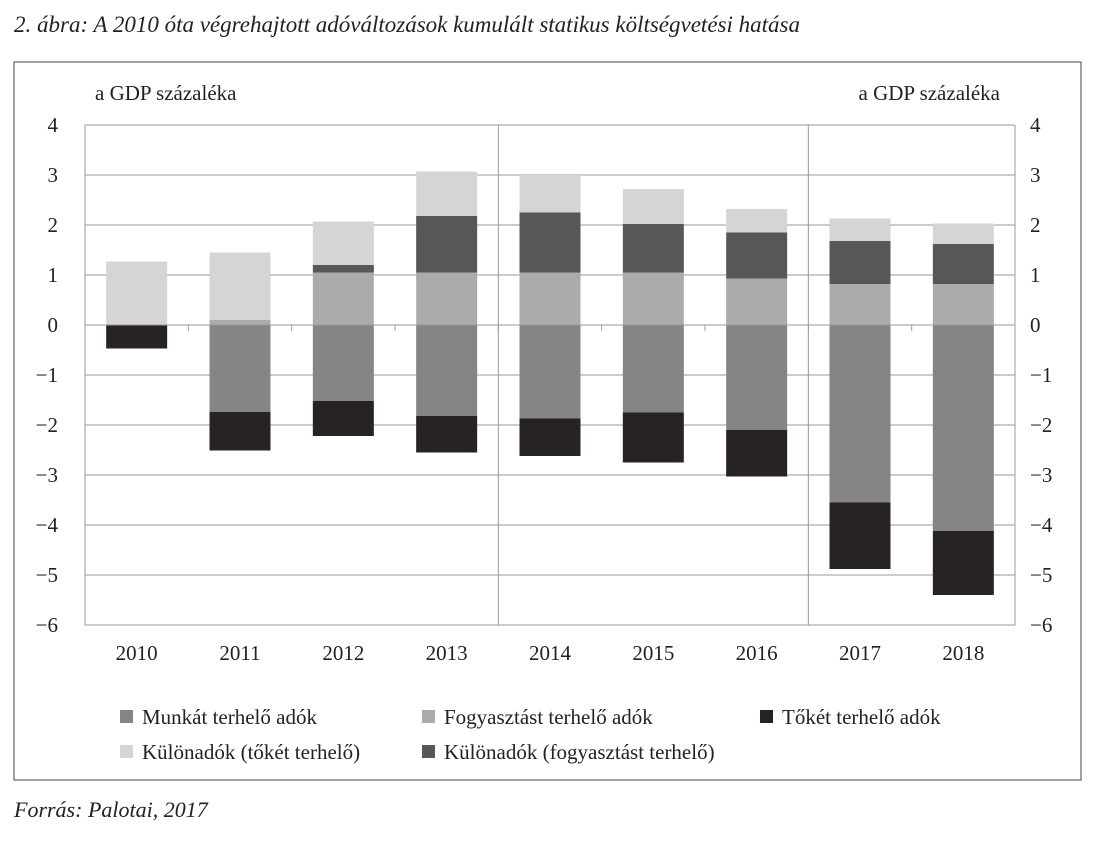 Image resolution: width=1098 pixels, height=842 pixels. I want to click on y-tick-label-right: 1, so click(1035, 275).